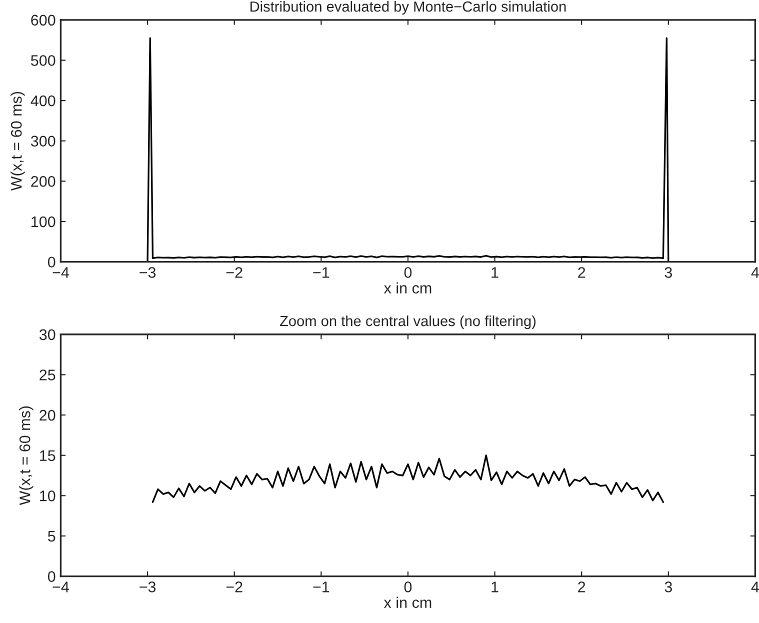 The image size is (759, 623). What do you see at coordinates (43, 181) in the screenshot?
I see `y-tick-label: 200` at bounding box center [43, 181].